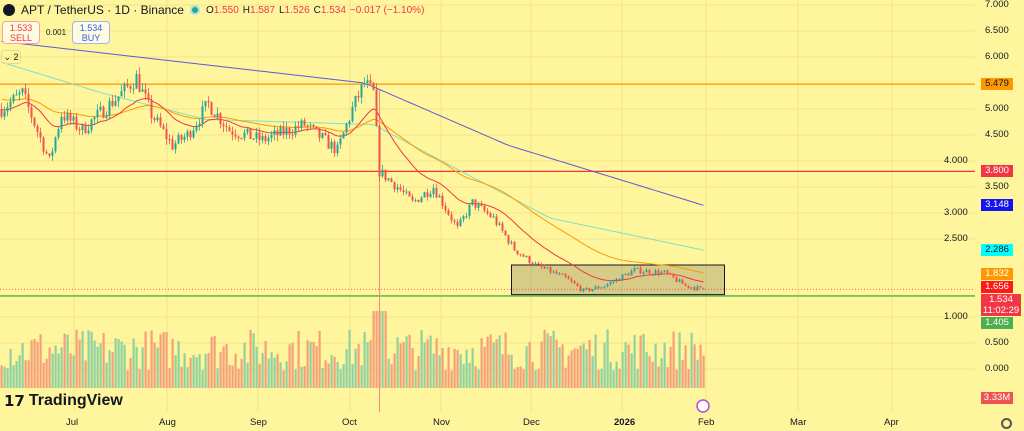 The height and width of the screenshot is (431, 1024). I want to click on market-status-icon, so click(194, 10).